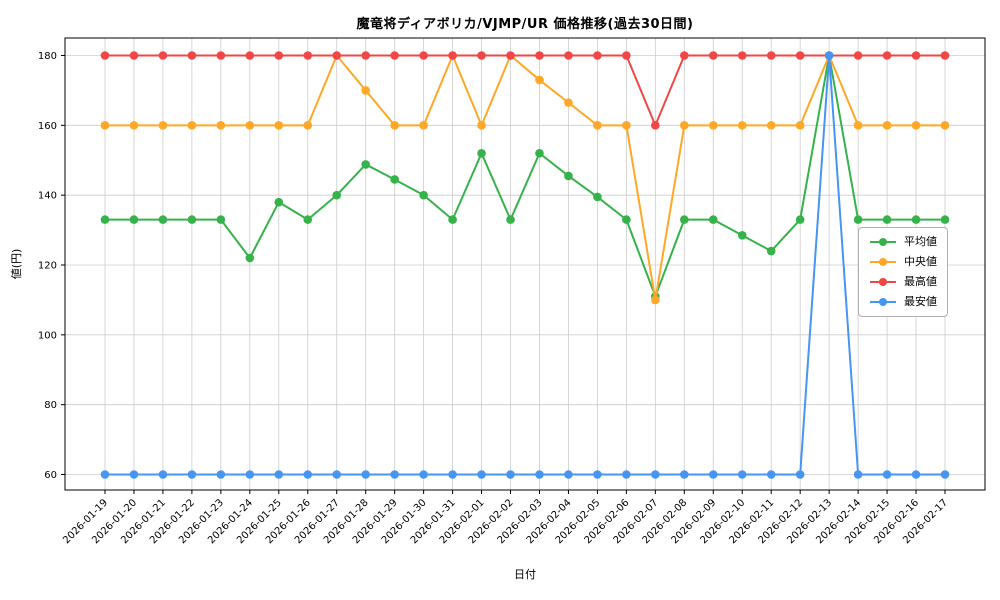 The image size is (1000, 600). Describe the element at coordinates (525, 90) in the screenshot. I see `series-line-highest` at that location.